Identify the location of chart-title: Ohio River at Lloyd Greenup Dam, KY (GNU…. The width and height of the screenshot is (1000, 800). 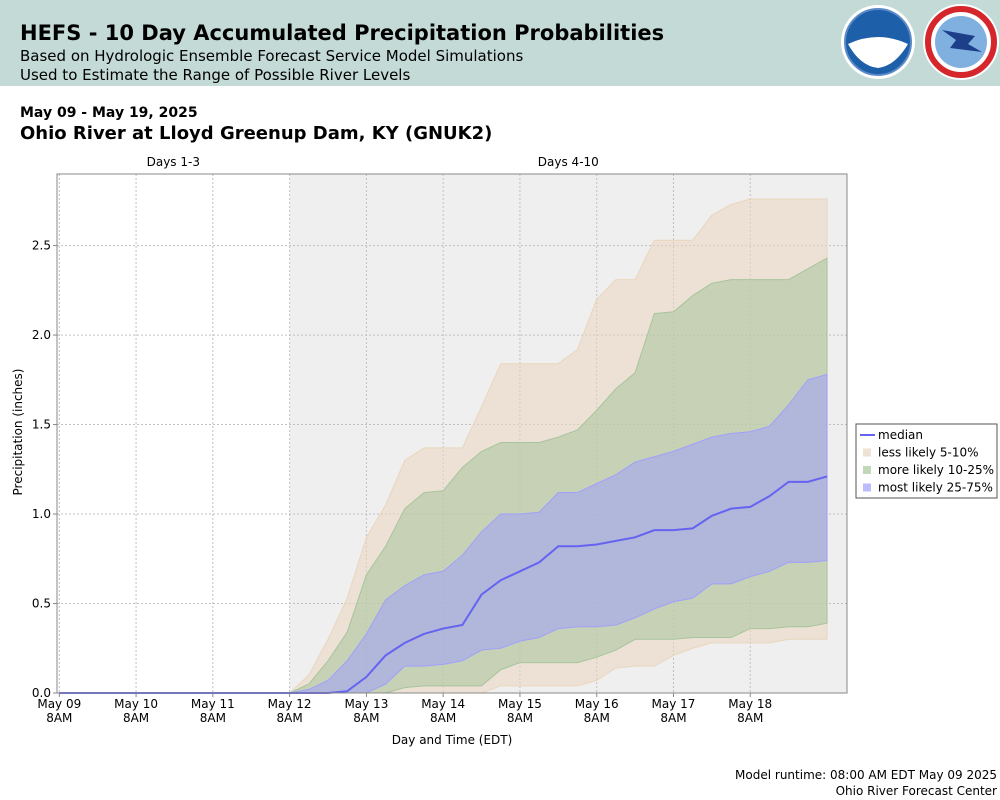
(256, 133).